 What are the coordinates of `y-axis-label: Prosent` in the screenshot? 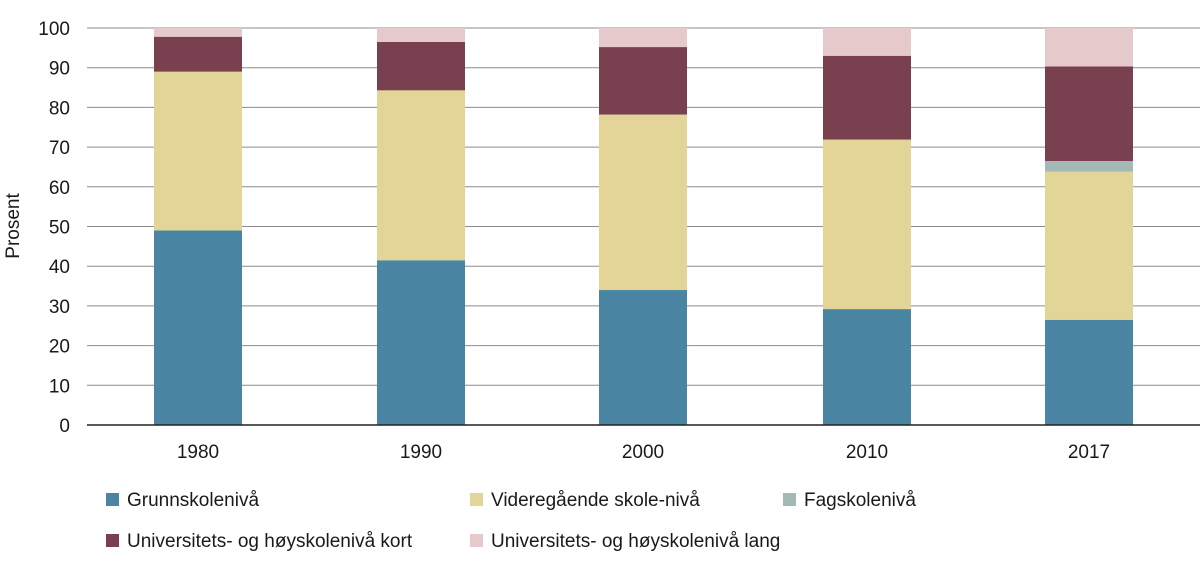 It's located at (13, 226).